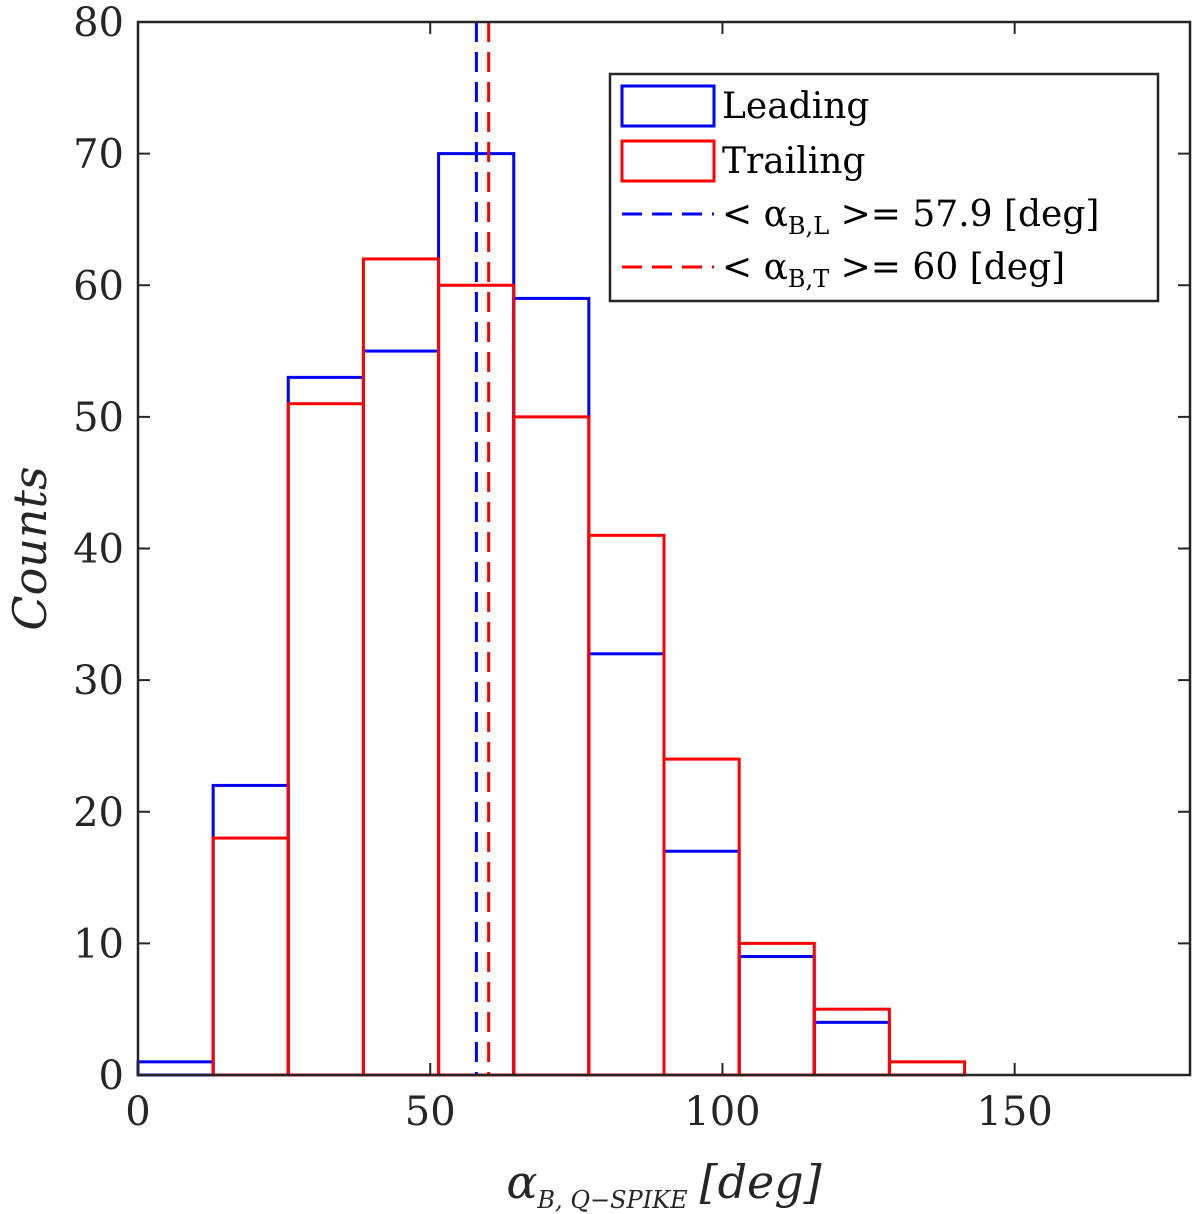 The width and height of the screenshot is (1200, 1214). I want to click on legend-mean-leading-rest: >= 57.9 [deg], so click(964, 214).